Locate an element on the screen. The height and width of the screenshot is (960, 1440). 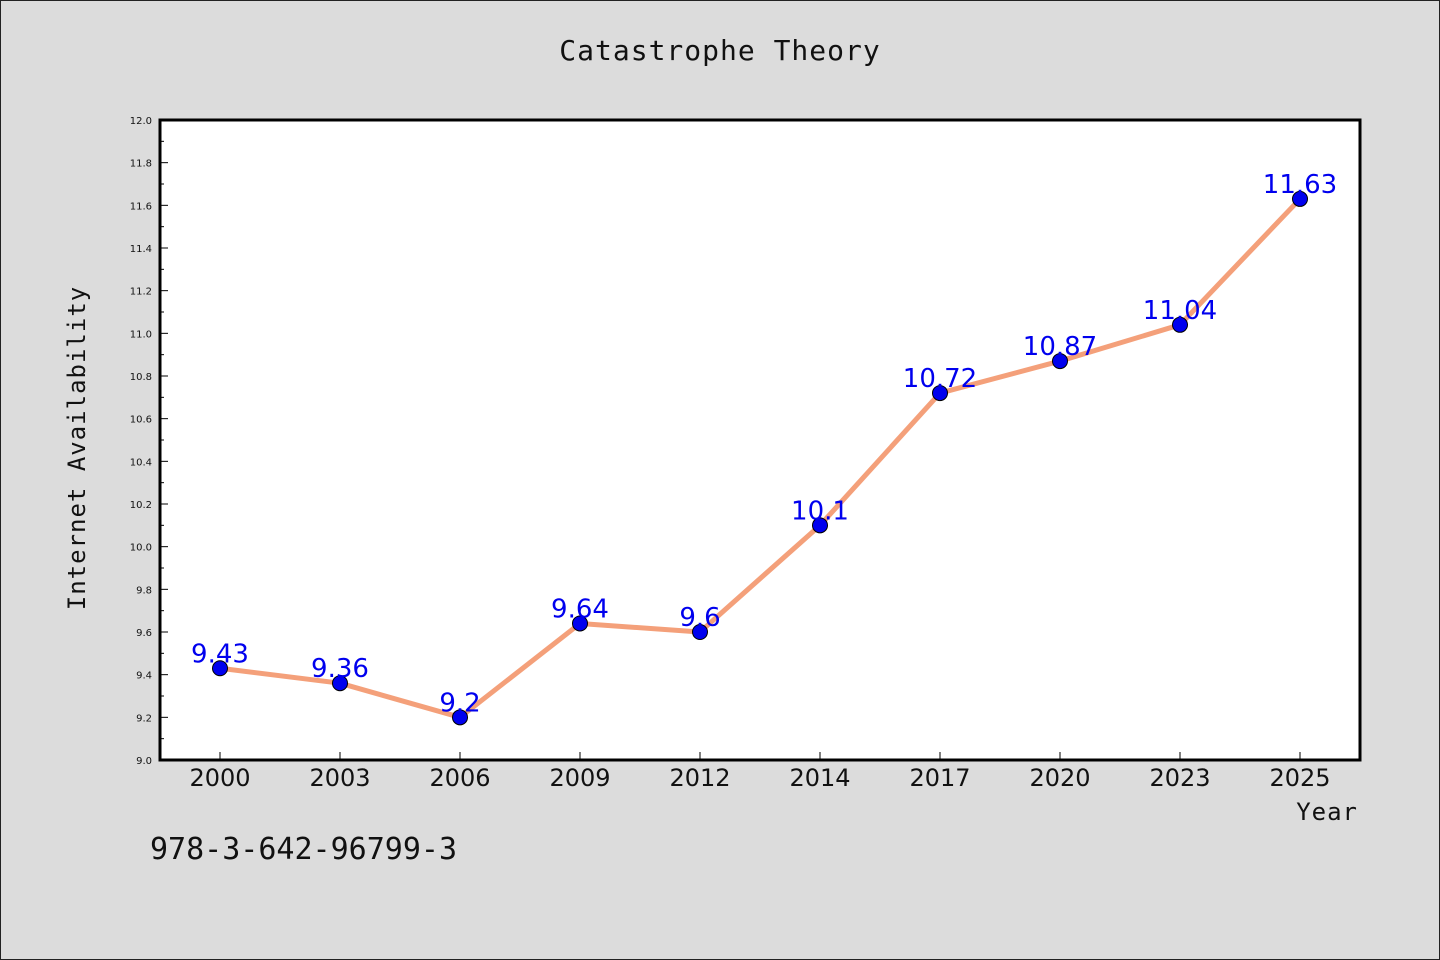
y-tick-label: 11.6 is located at coordinates (141, 206).